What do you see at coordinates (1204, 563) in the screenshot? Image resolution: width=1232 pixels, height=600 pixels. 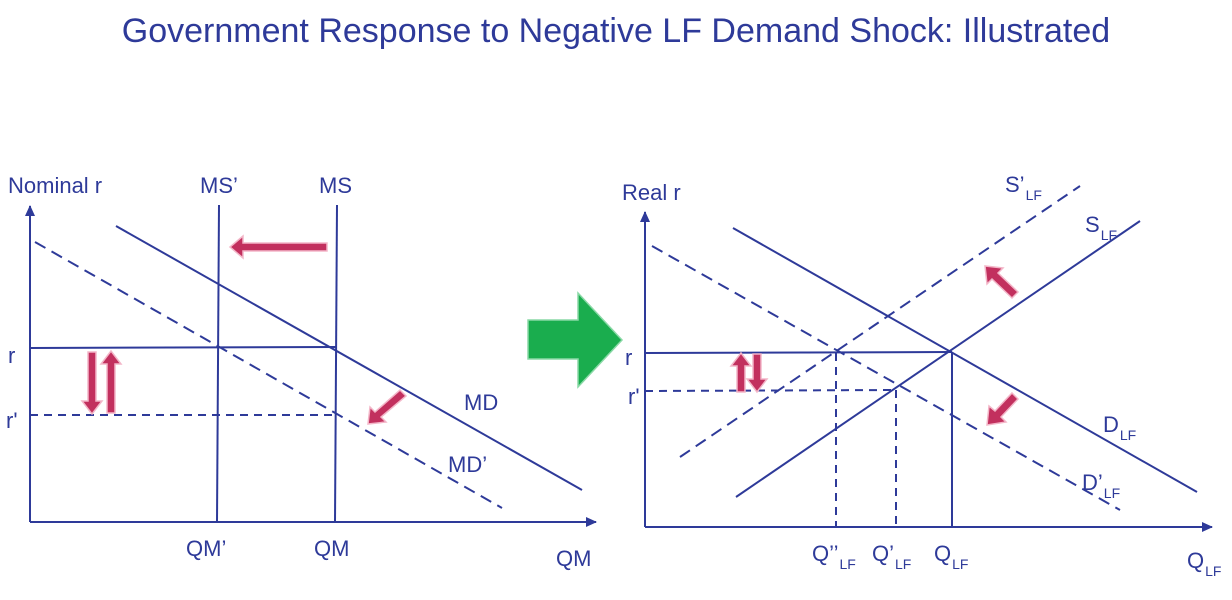 I see `lf-x-axis-label: QLF` at bounding box center [1204, 563].